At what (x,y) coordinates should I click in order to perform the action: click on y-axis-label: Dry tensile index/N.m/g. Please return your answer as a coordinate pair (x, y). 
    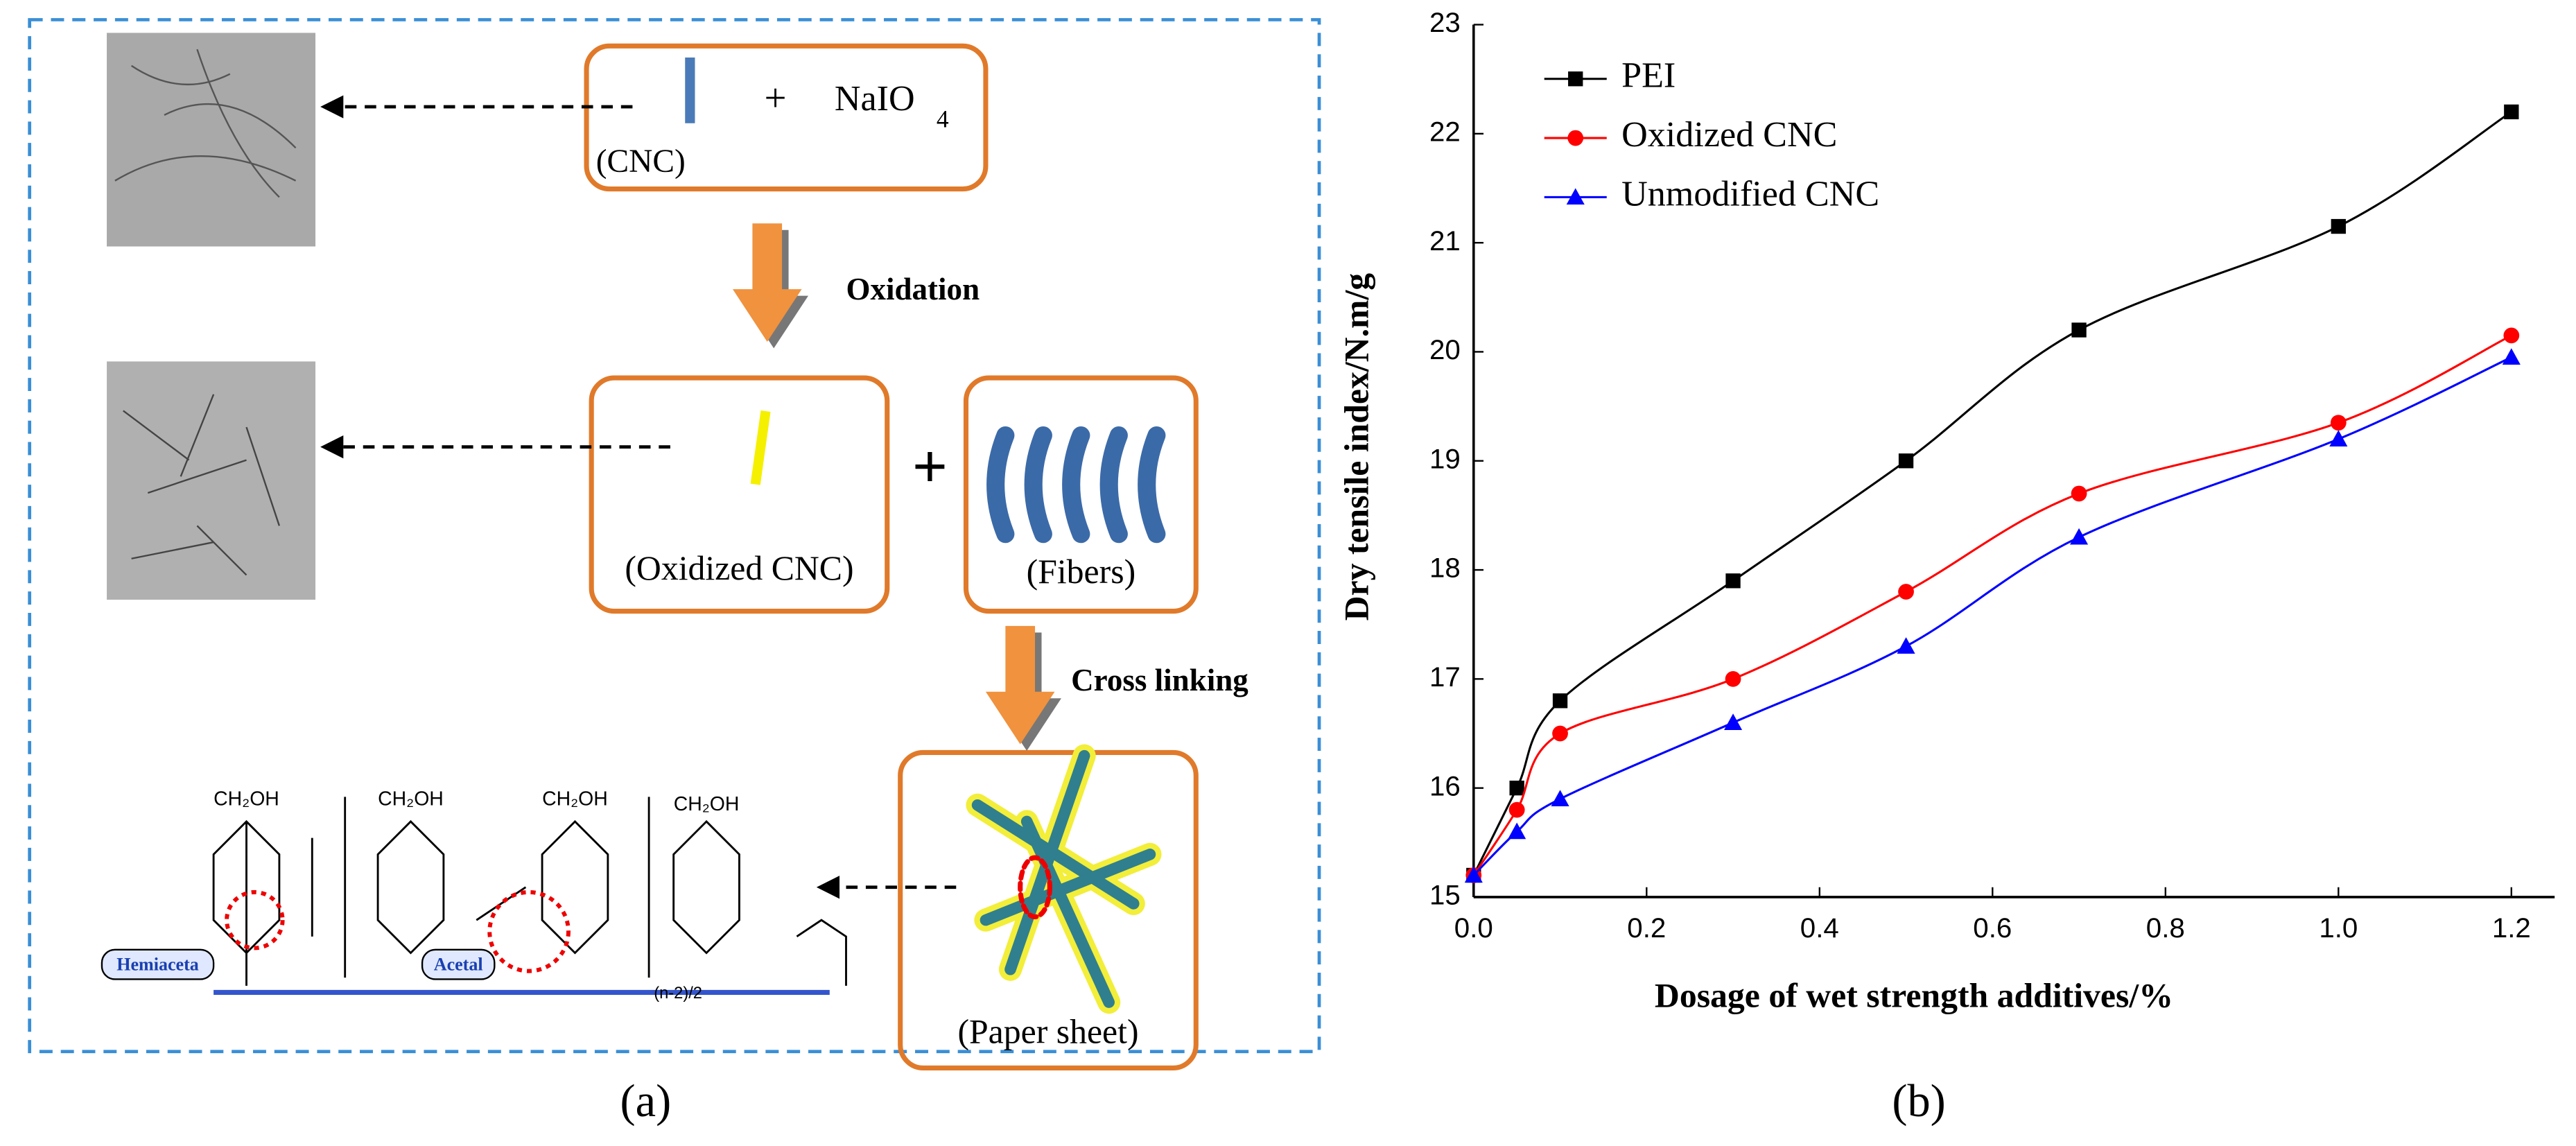
    Looking at the image, I should click on (1357, 447).